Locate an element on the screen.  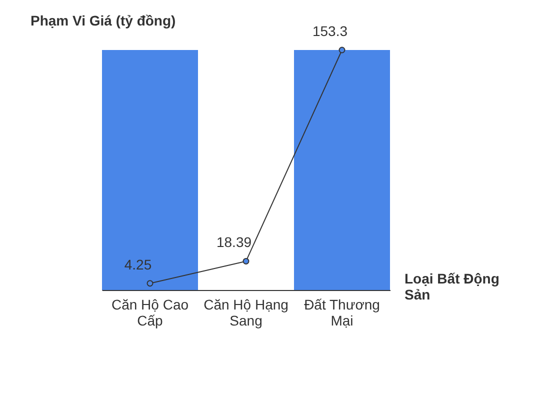
data-label: 4.25 is located at coordinates (138, 264).